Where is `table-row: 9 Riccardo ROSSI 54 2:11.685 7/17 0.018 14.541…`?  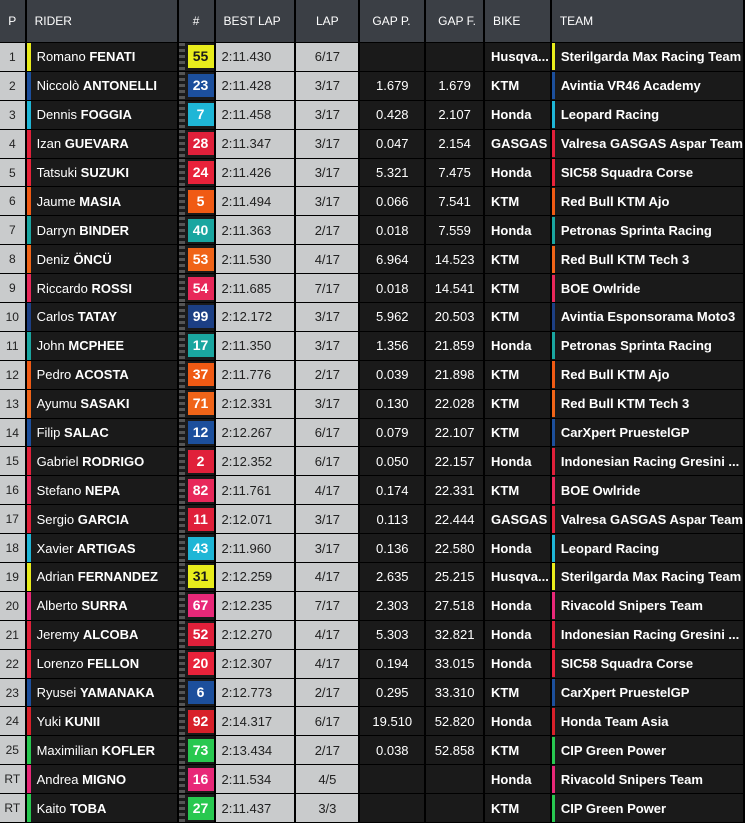 table-row: 9 Riccardo ROSSI 54 2:11.685 7/17 0.018 14.541… is located at coordinates (371, 288).